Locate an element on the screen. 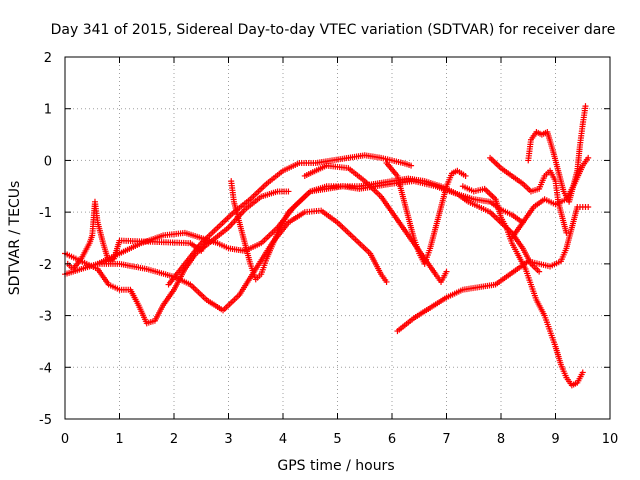  x-tick-label: 4 is located at coordinates (283, 439).